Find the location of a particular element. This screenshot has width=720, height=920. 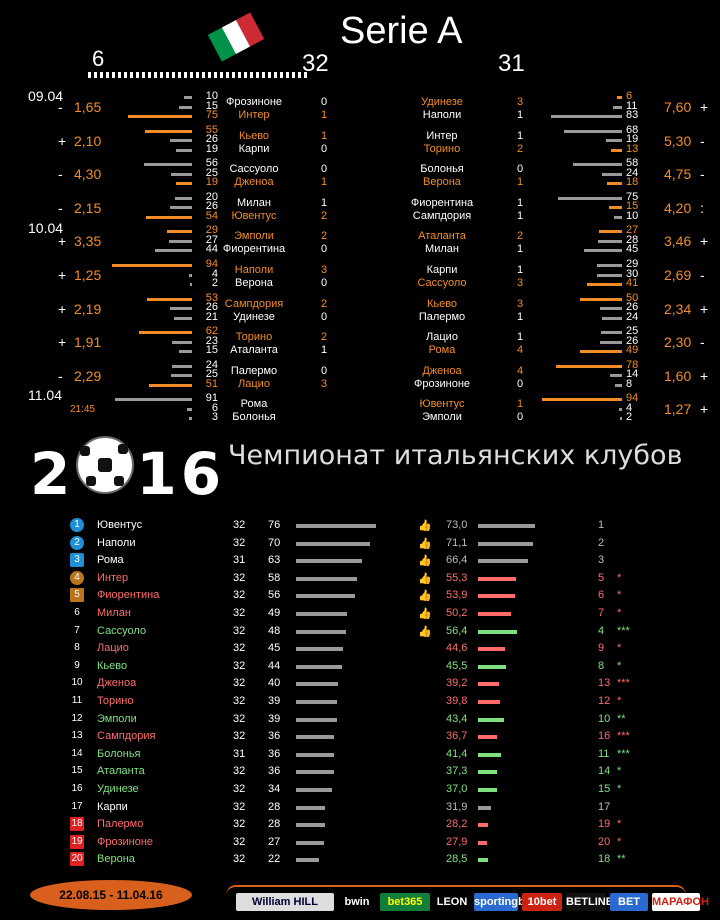

left-home-goals: 2 is located at coordinates (324, 337).